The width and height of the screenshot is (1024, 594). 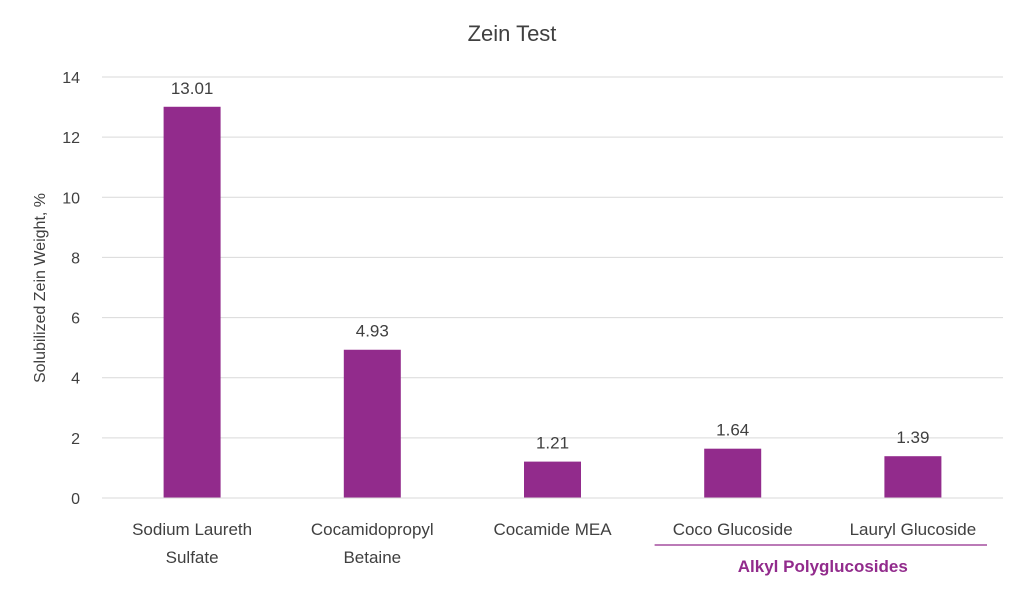 What do you see at coordinates (912, 437) in the screenshot?
I see `data-label: 1.39` at bounding box center [912, 437].